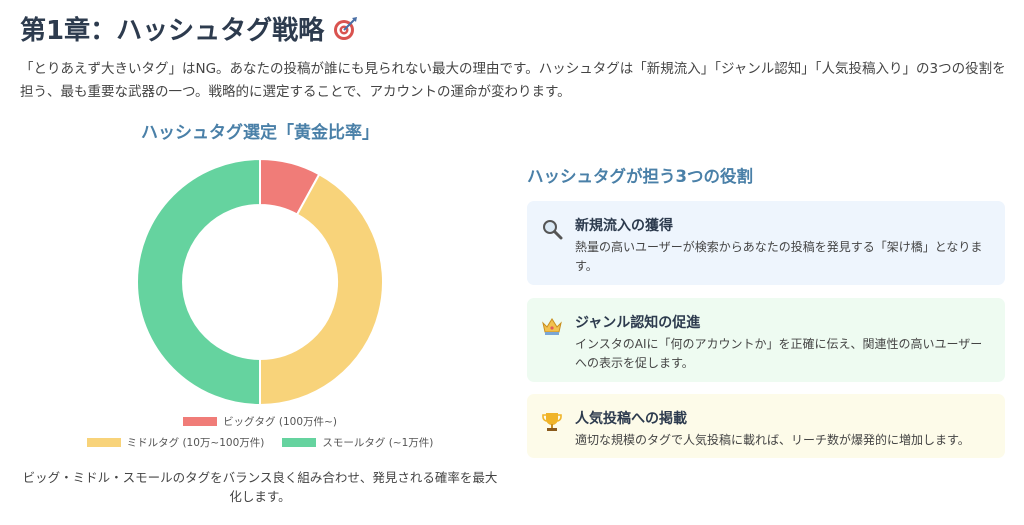 The height and width of the screenshot is (525, 1024). I want to click on legend-label: スモールタグ (~1万件), so click(378, 443).